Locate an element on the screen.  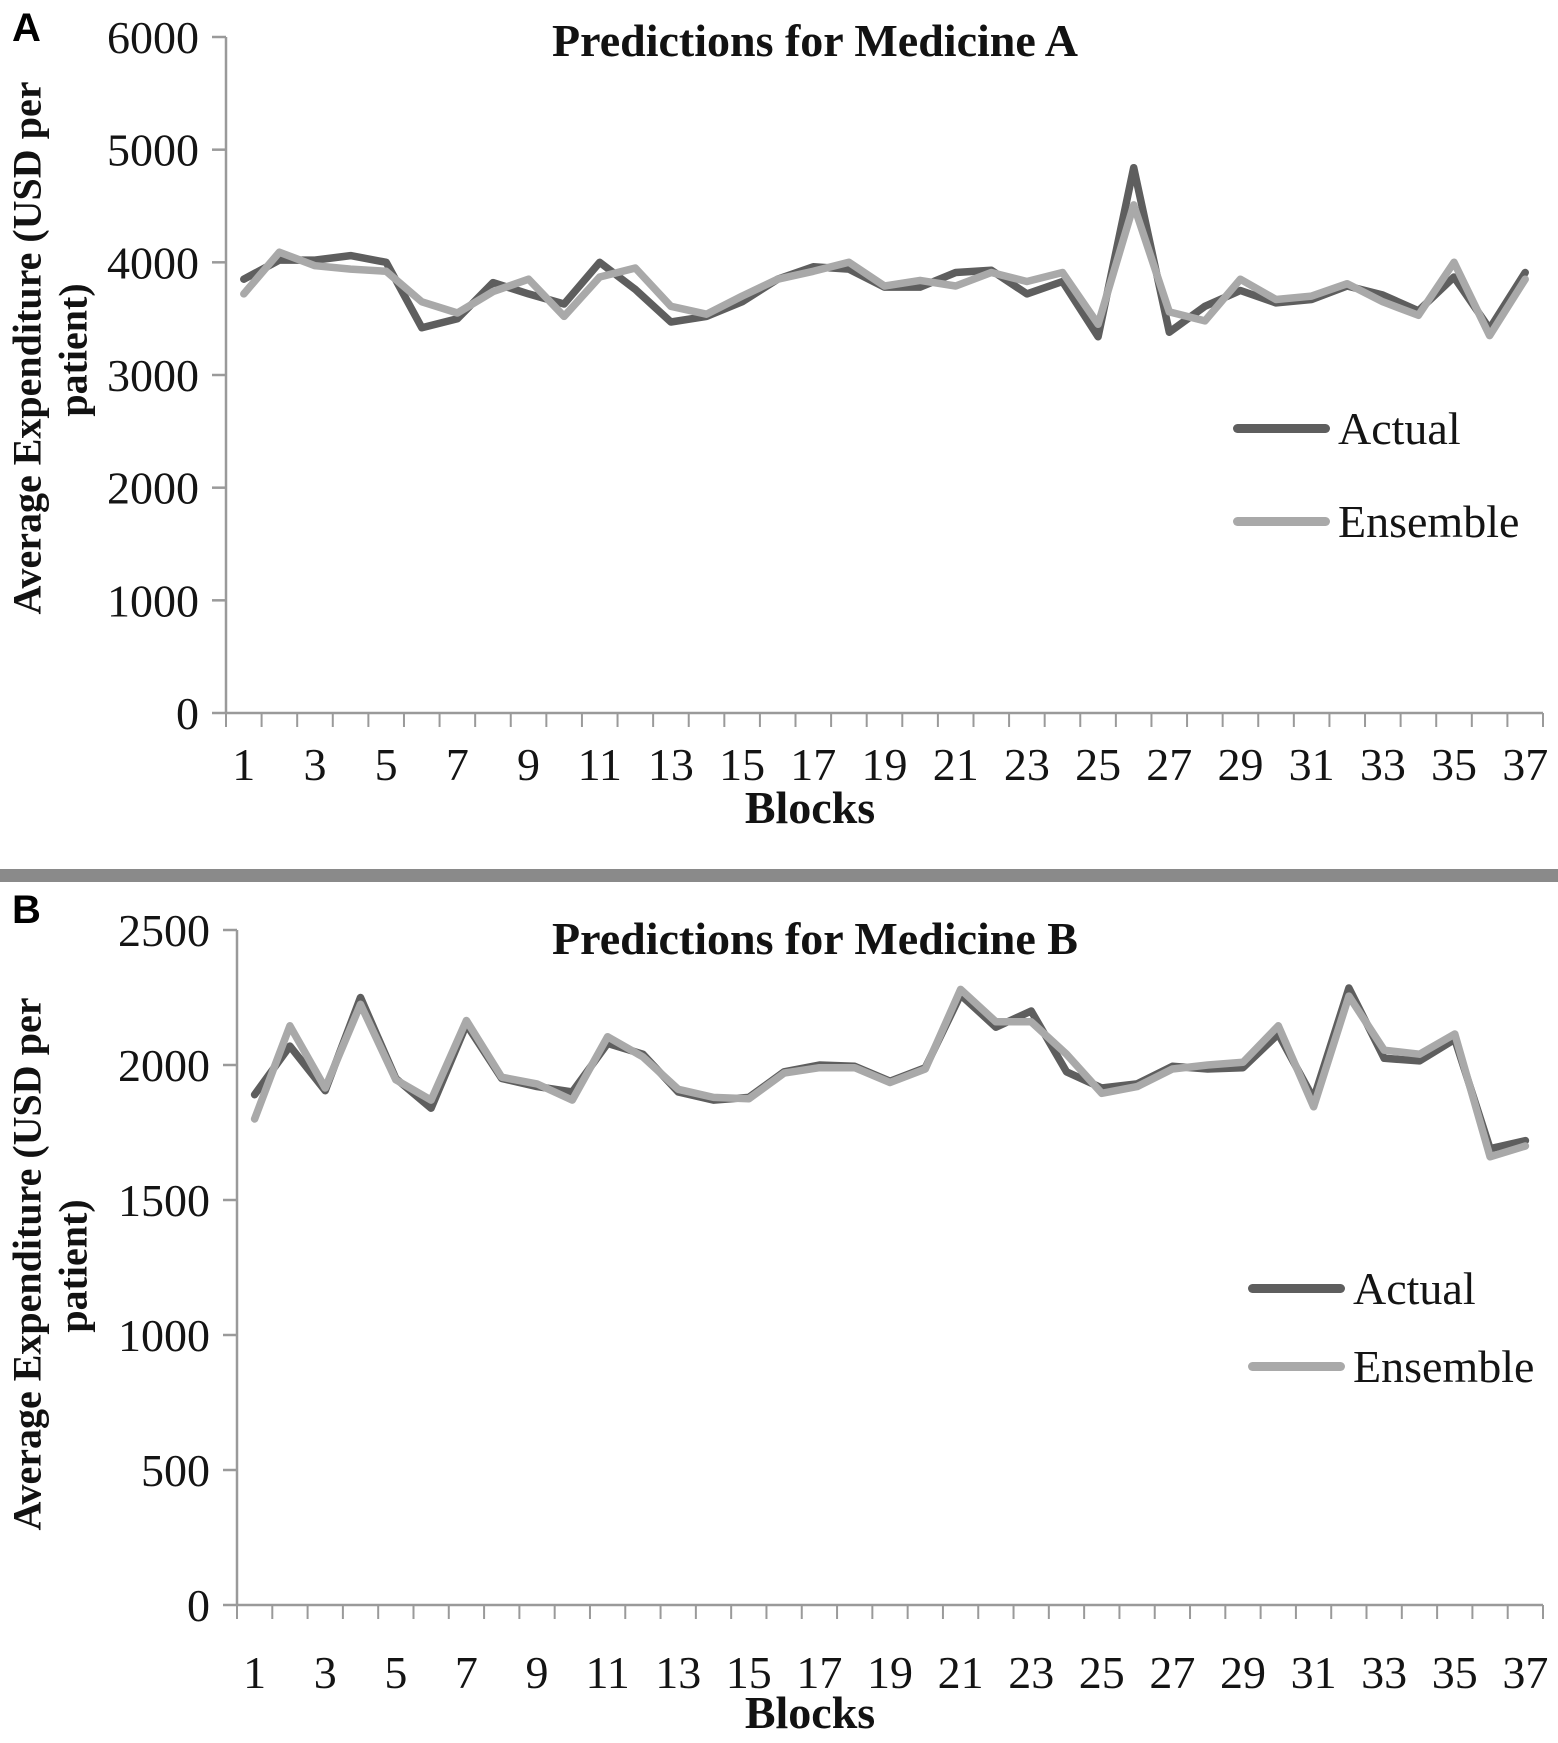
y-tick-label: 4000 is located at coordinates (153, 262).